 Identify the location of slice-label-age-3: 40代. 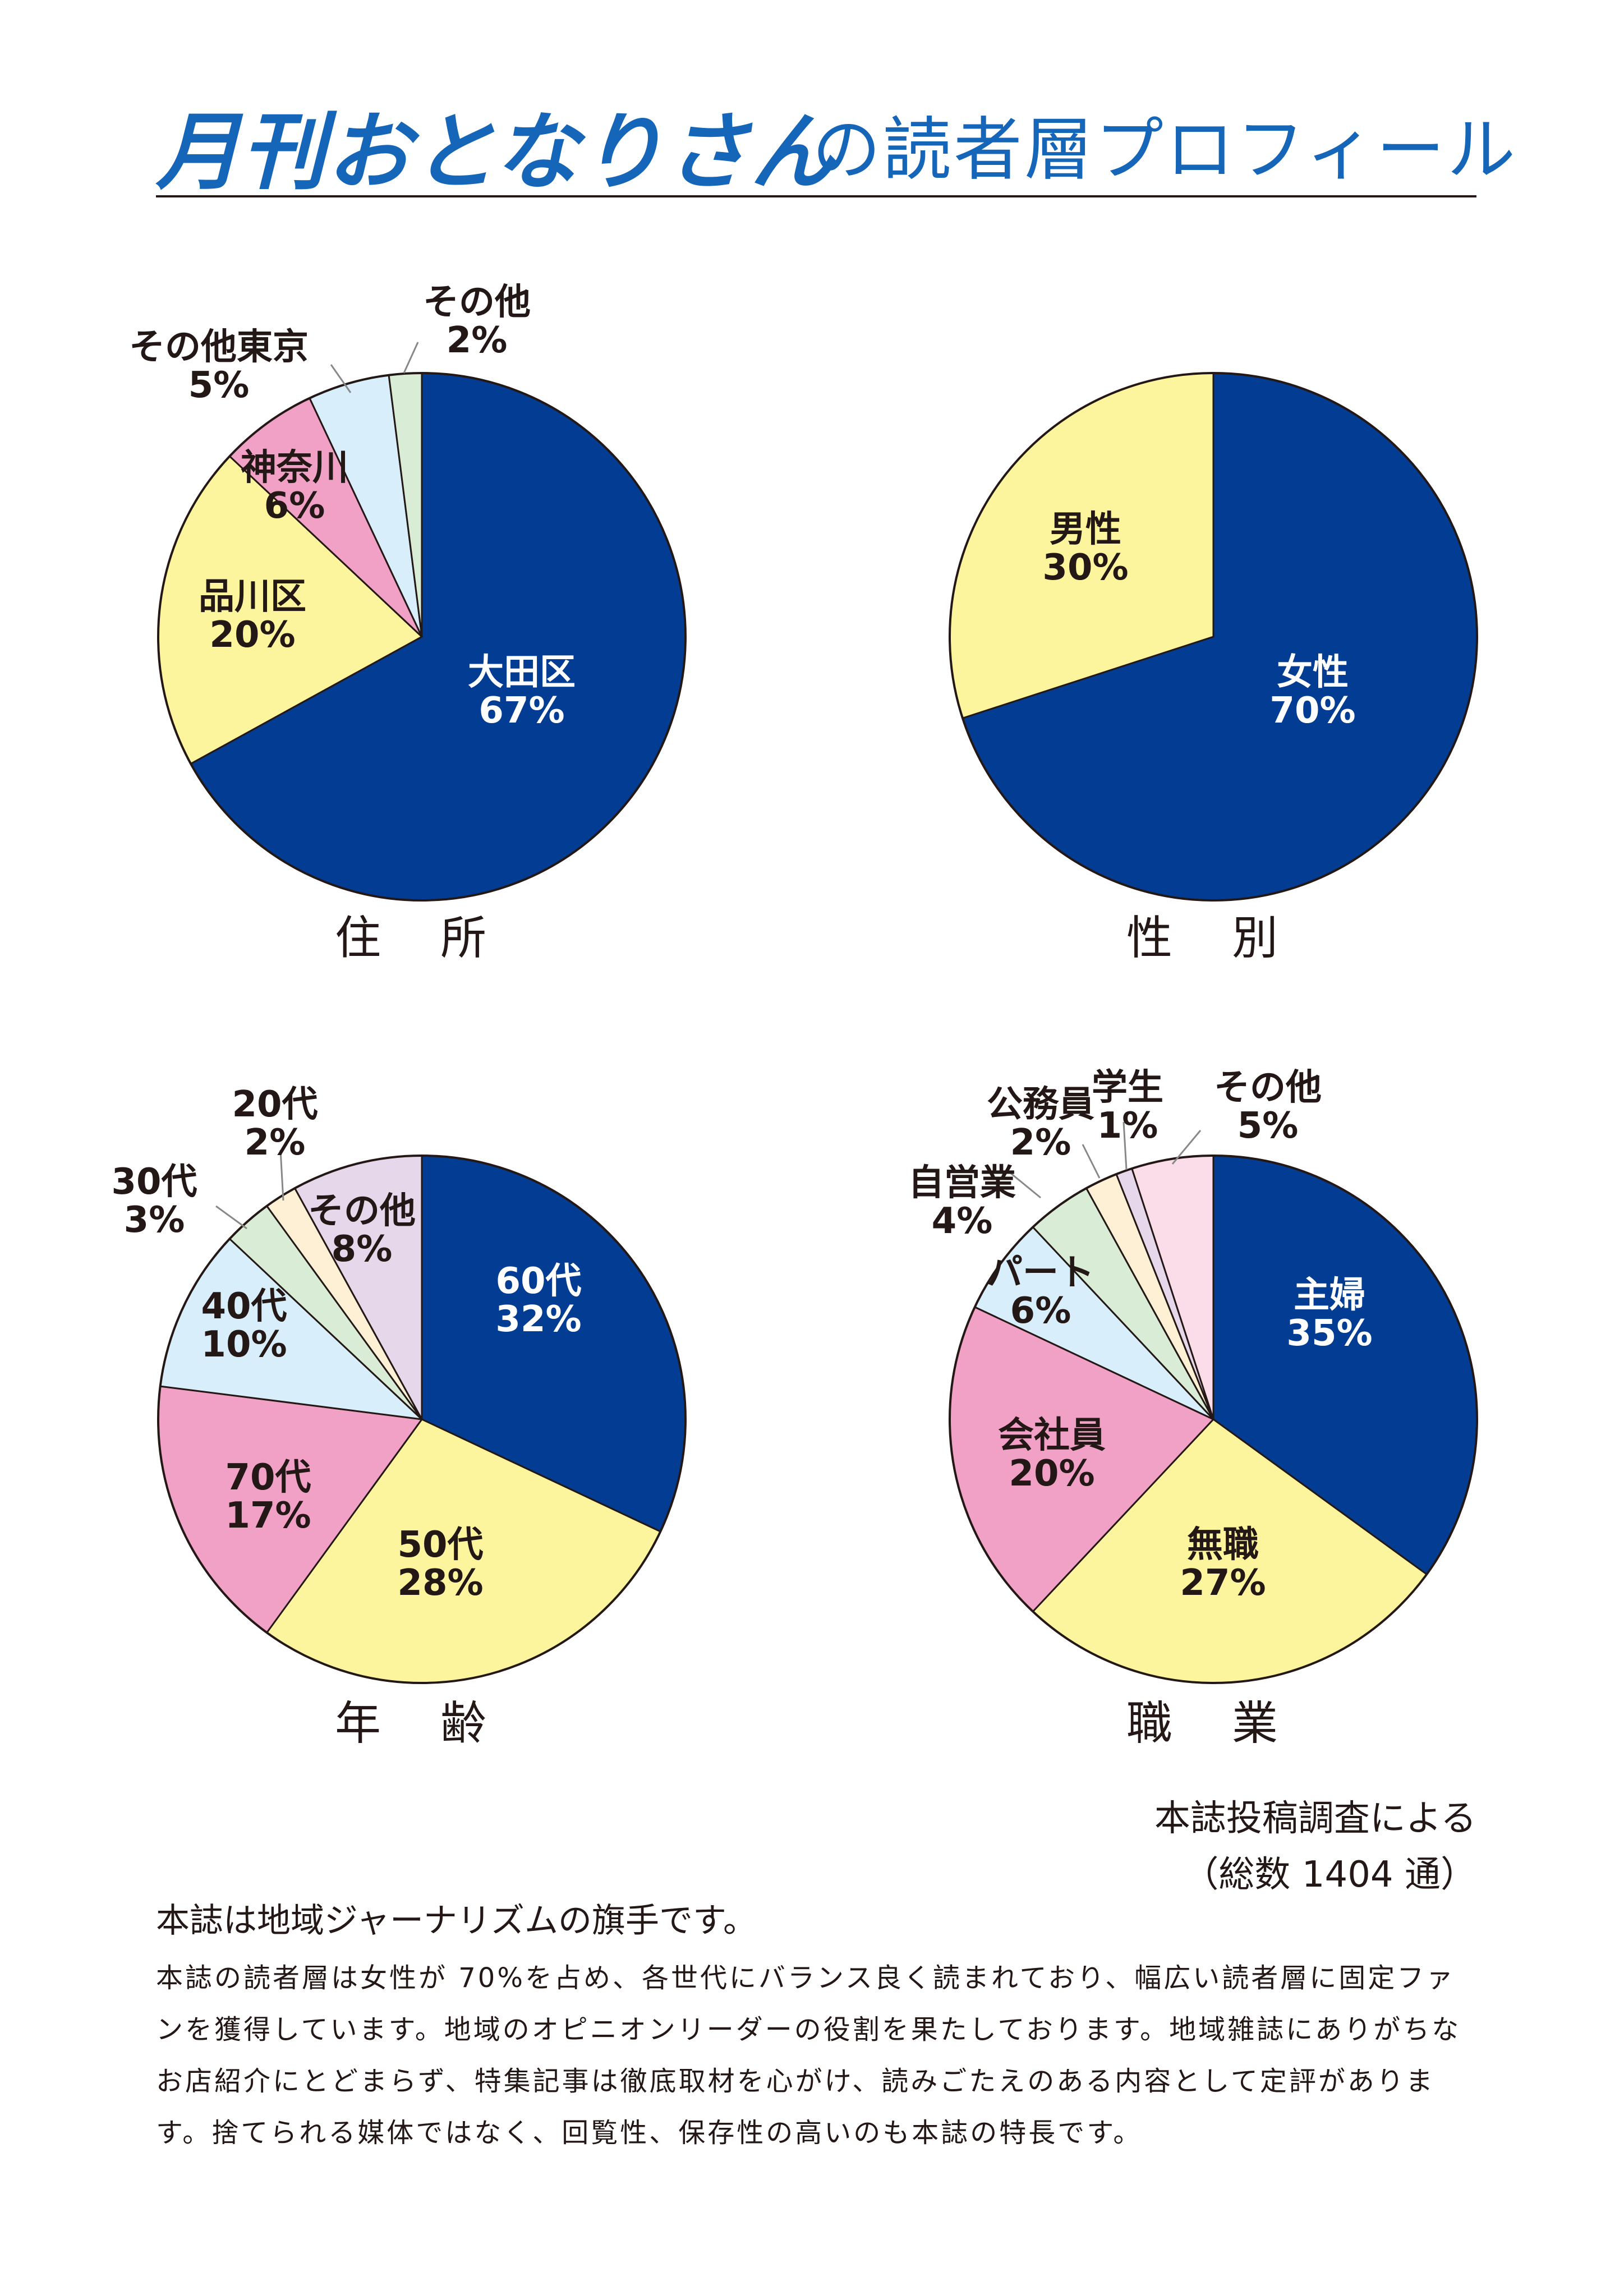
(244, 1306).